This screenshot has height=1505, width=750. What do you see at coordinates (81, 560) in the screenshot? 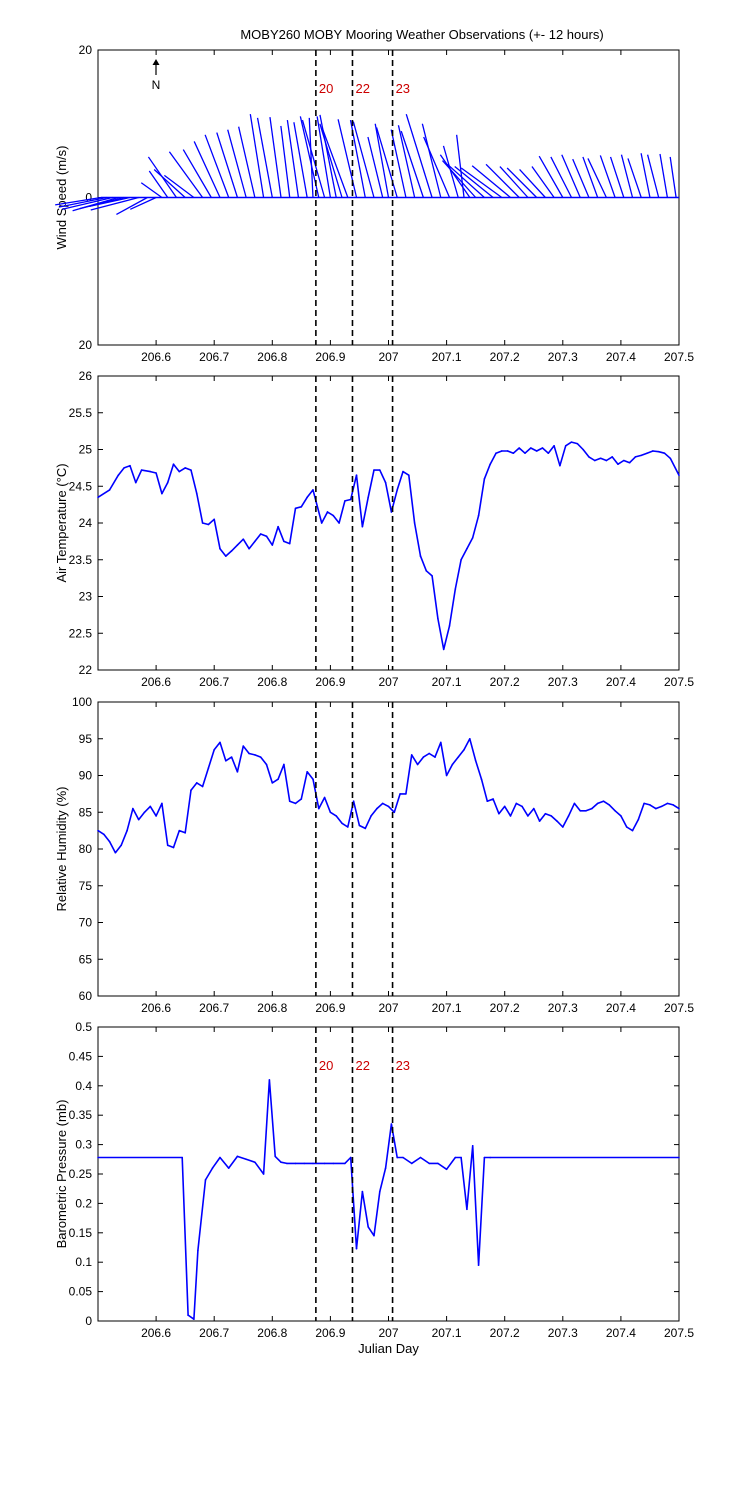
I see `y-tick-label: 23.5` at bounding box center [81, 560].